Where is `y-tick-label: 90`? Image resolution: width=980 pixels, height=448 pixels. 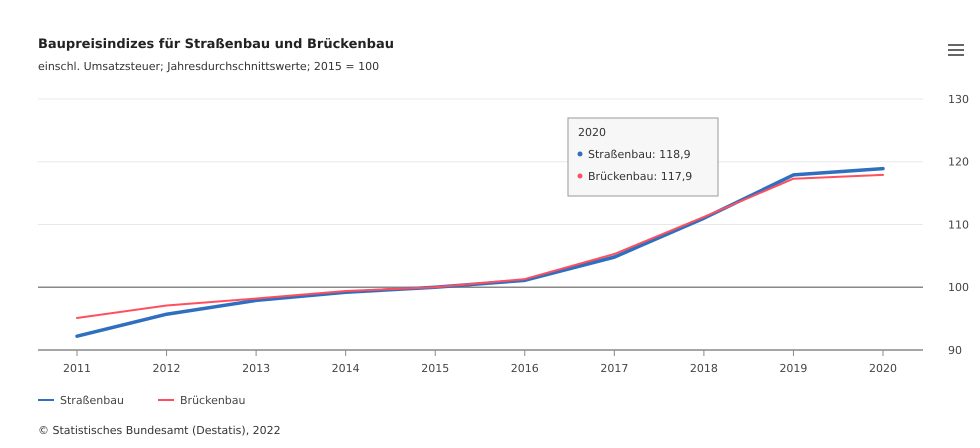 y-tick-label: 90 is located at coordinates (955, 350).